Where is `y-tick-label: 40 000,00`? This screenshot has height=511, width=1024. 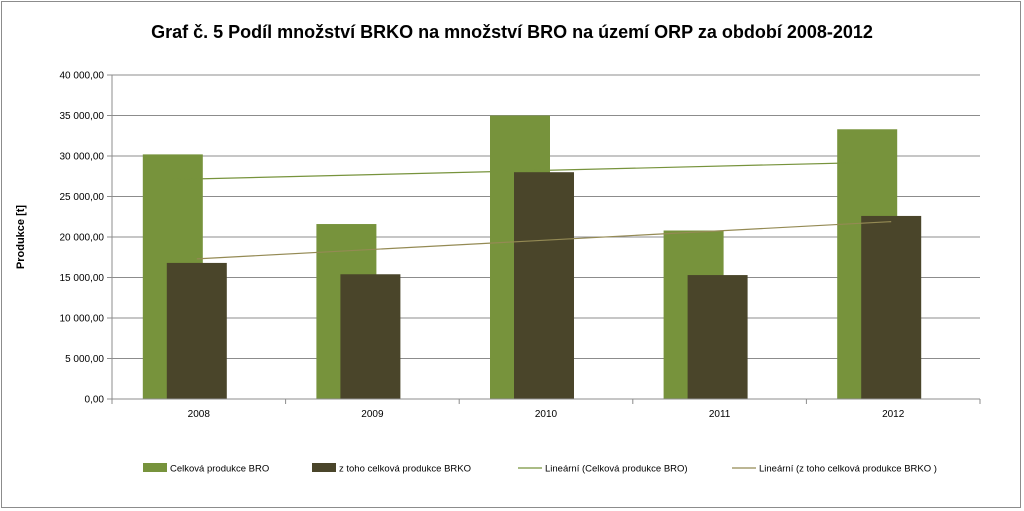 y-tick-label: 40 000,00 is located at coordinates (82, 76).